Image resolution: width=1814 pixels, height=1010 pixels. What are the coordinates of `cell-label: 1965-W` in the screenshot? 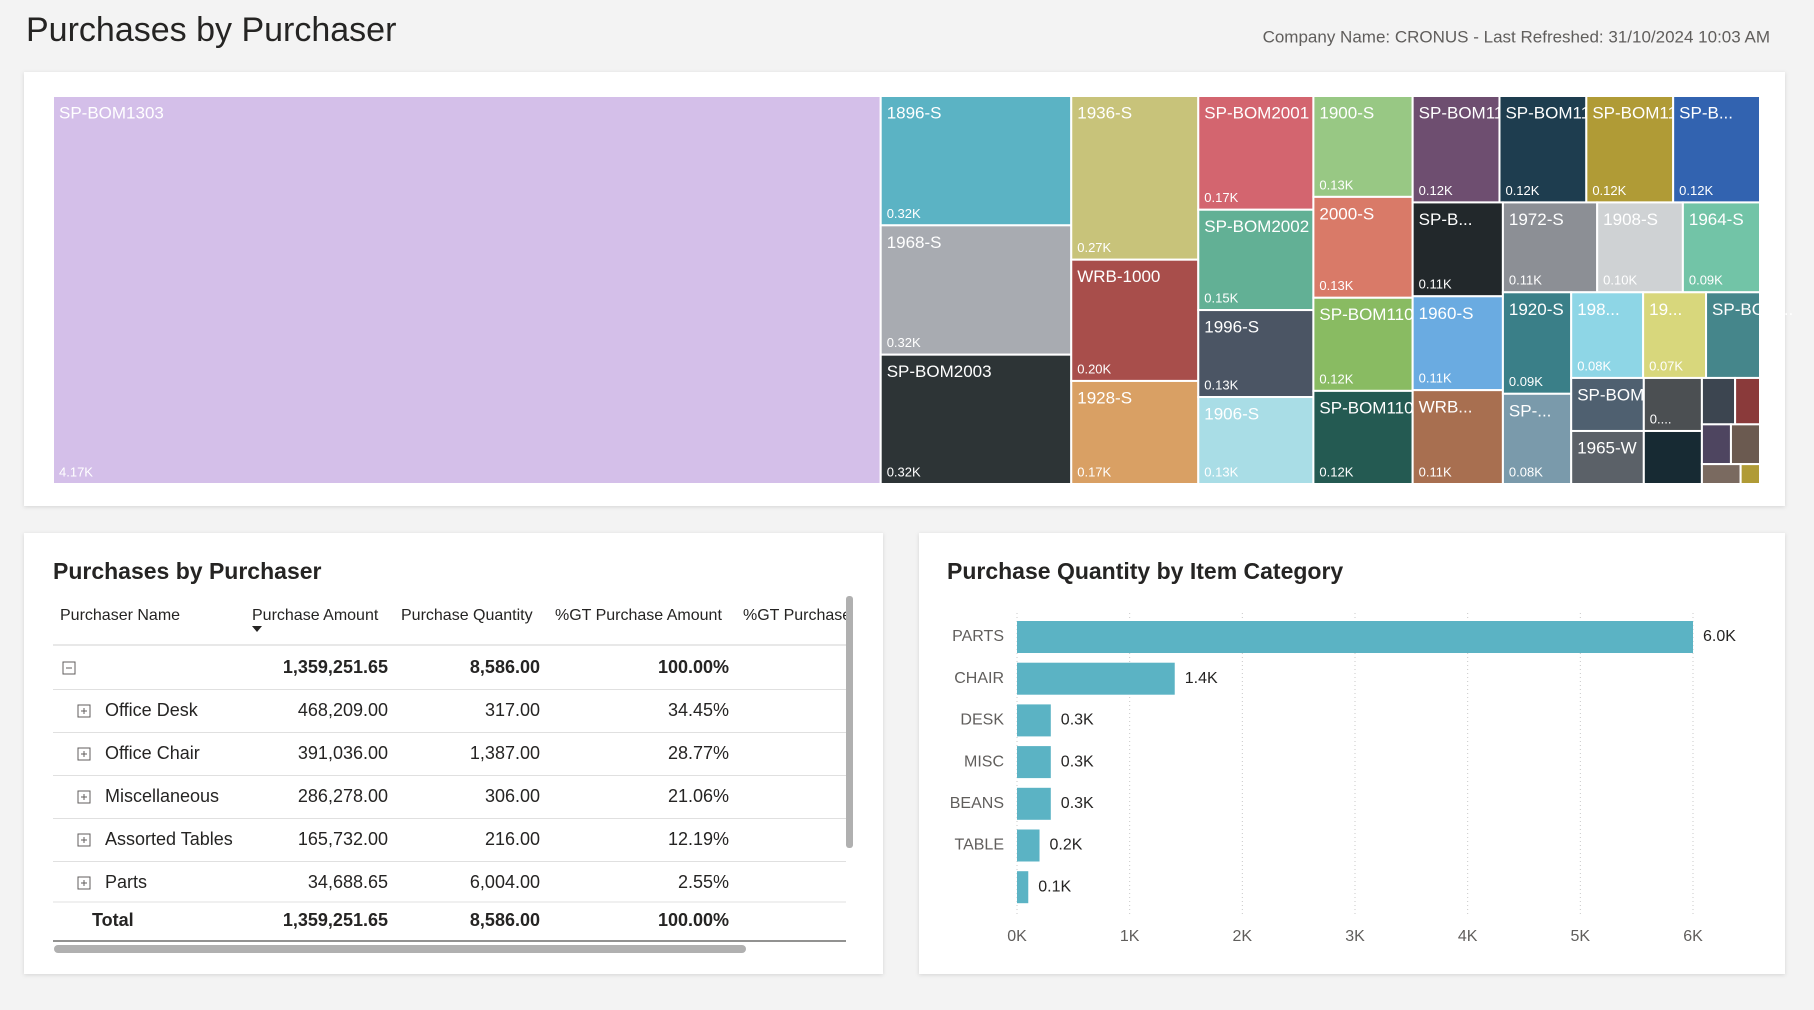 It's located at (1607, 447).